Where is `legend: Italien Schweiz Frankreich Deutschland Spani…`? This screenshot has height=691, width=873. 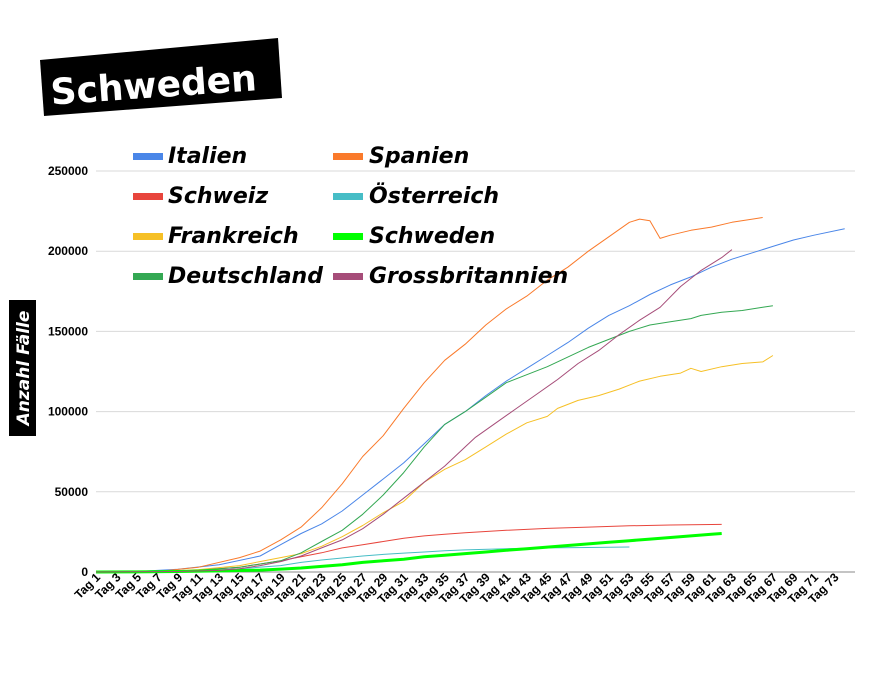
legend: Italien Schweiz Frankreich Deutschland Spani… is located at coordinates (350, 216).